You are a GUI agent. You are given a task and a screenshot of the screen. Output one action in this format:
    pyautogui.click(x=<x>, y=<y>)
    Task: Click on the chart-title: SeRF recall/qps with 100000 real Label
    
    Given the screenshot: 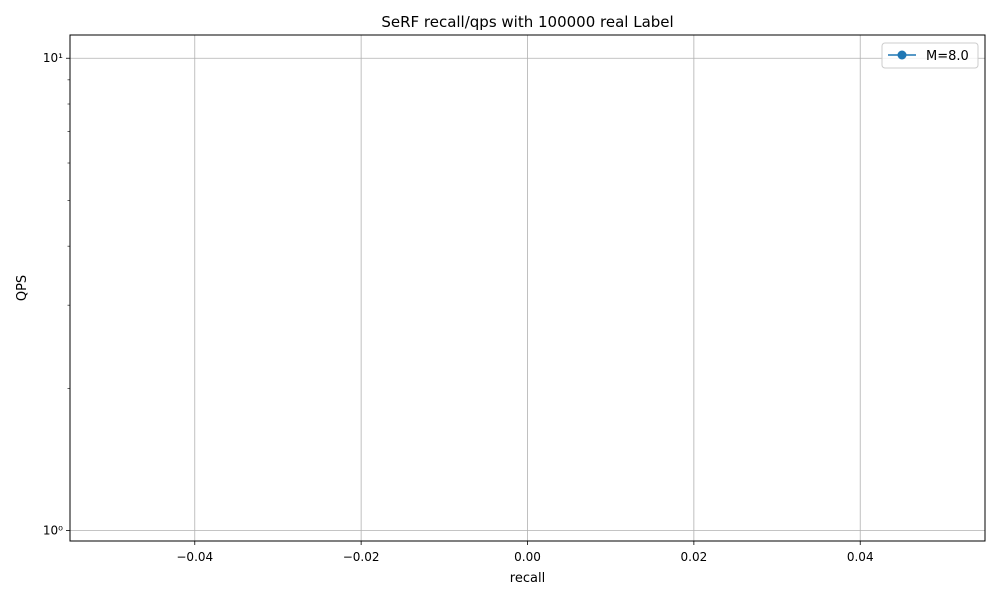 What is the action you would take?
    pyautogui.click(x=527, y=22)
    